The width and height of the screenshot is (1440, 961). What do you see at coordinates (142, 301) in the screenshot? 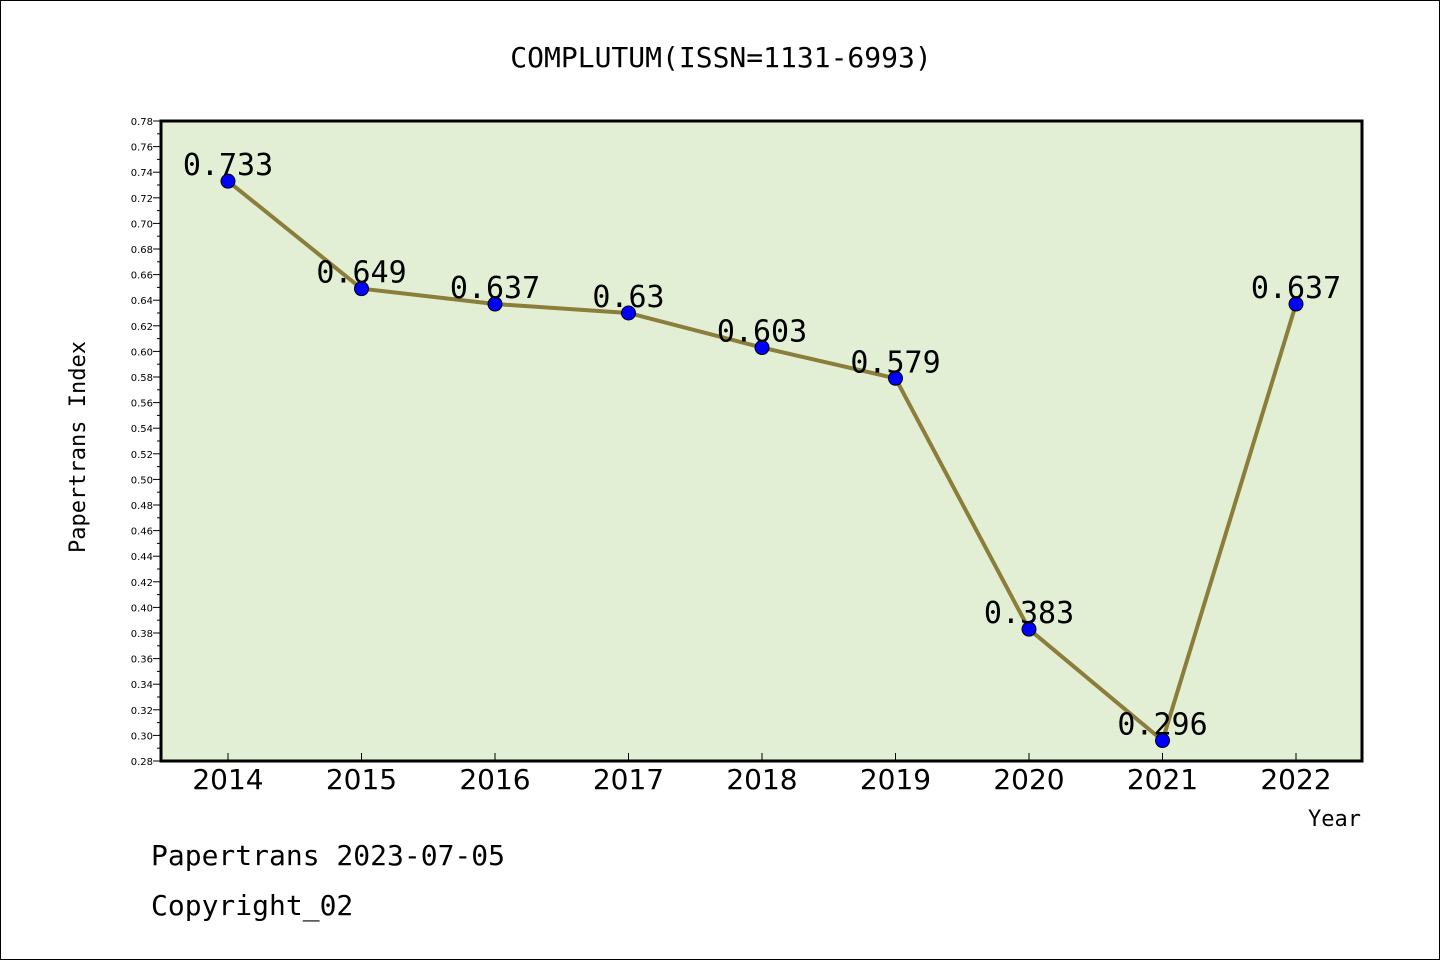
I see `y-tick-label: 0.64` at bounding box center [142, 301].